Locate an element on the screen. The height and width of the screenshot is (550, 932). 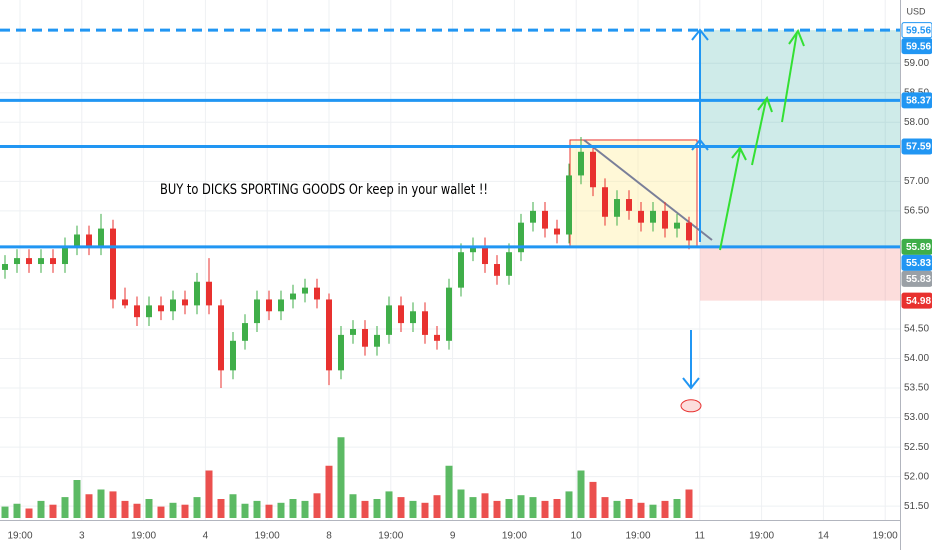
x-tick-label: 3 is located at coordinates (82, 536).